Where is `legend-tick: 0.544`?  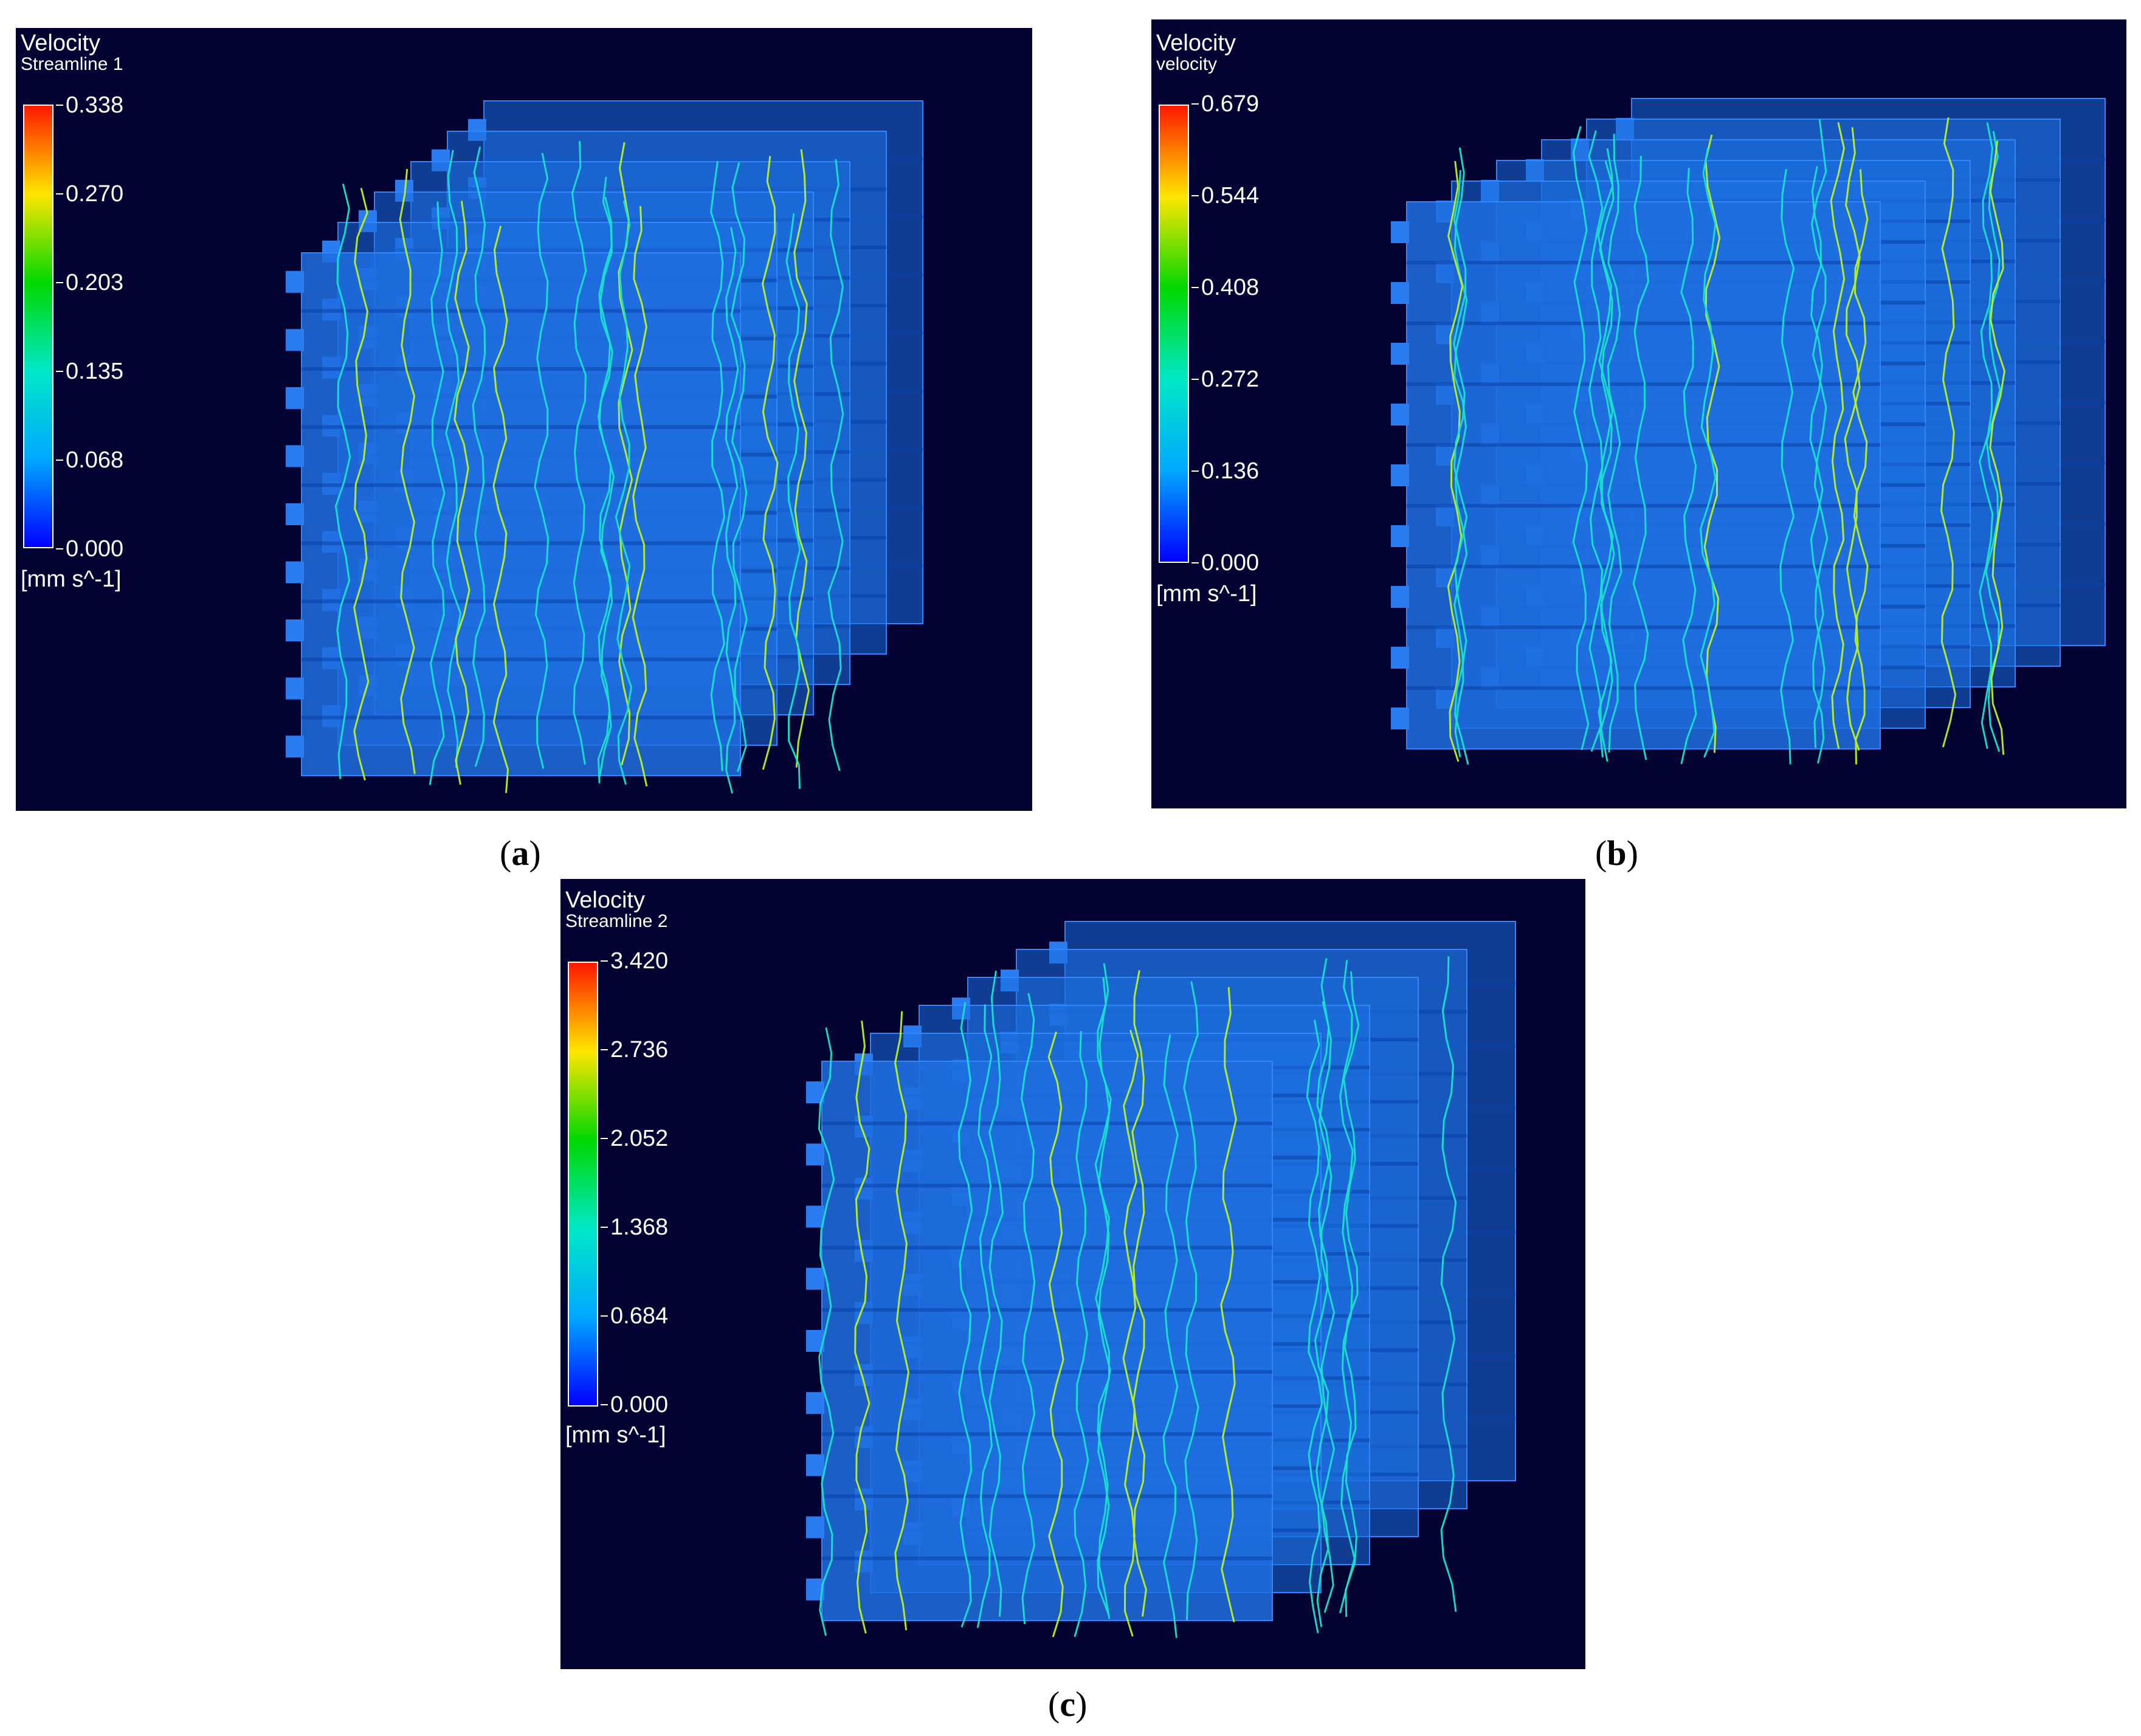
legend-tick: 0.544 is located at coordinates (1225, 195).